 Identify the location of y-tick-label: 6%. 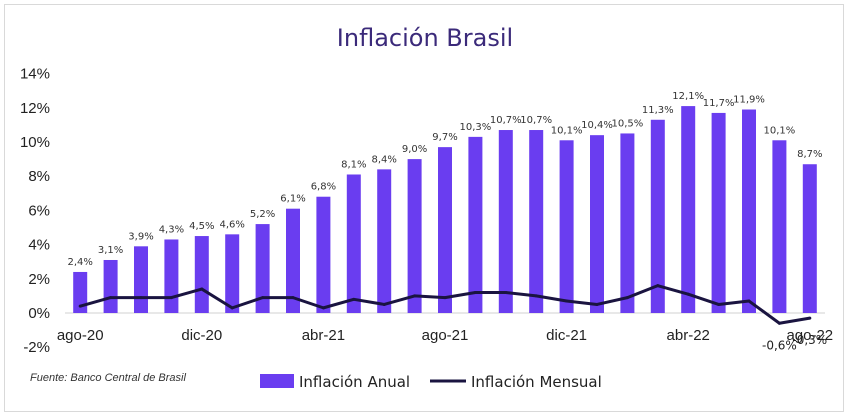
(39, 210).